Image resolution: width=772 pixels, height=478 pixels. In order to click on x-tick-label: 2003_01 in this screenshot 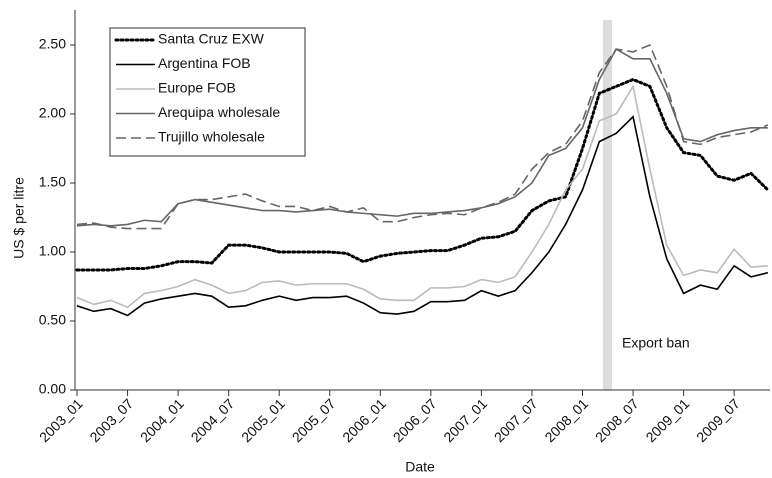, I will do `click(61, 420)`.